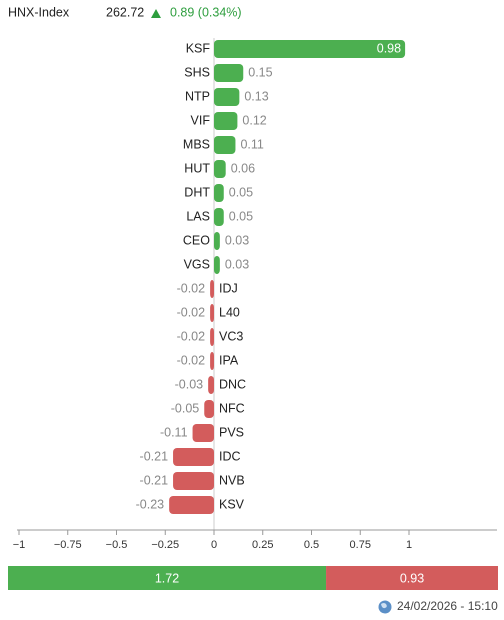  Describe the element at coordinates (232, 480) in the screenshot. I see `category-label: NVB` at that location.